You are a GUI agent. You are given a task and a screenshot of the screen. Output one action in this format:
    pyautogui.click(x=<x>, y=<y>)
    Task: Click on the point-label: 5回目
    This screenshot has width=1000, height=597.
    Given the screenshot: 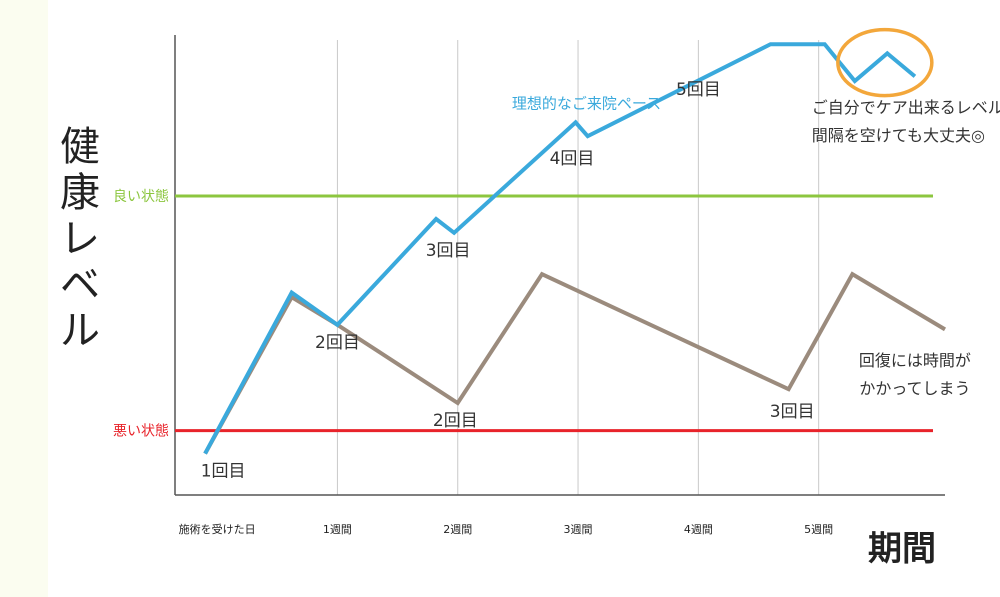 What is the action you would take?
    pyautogui.click(x=698, y=90)
    